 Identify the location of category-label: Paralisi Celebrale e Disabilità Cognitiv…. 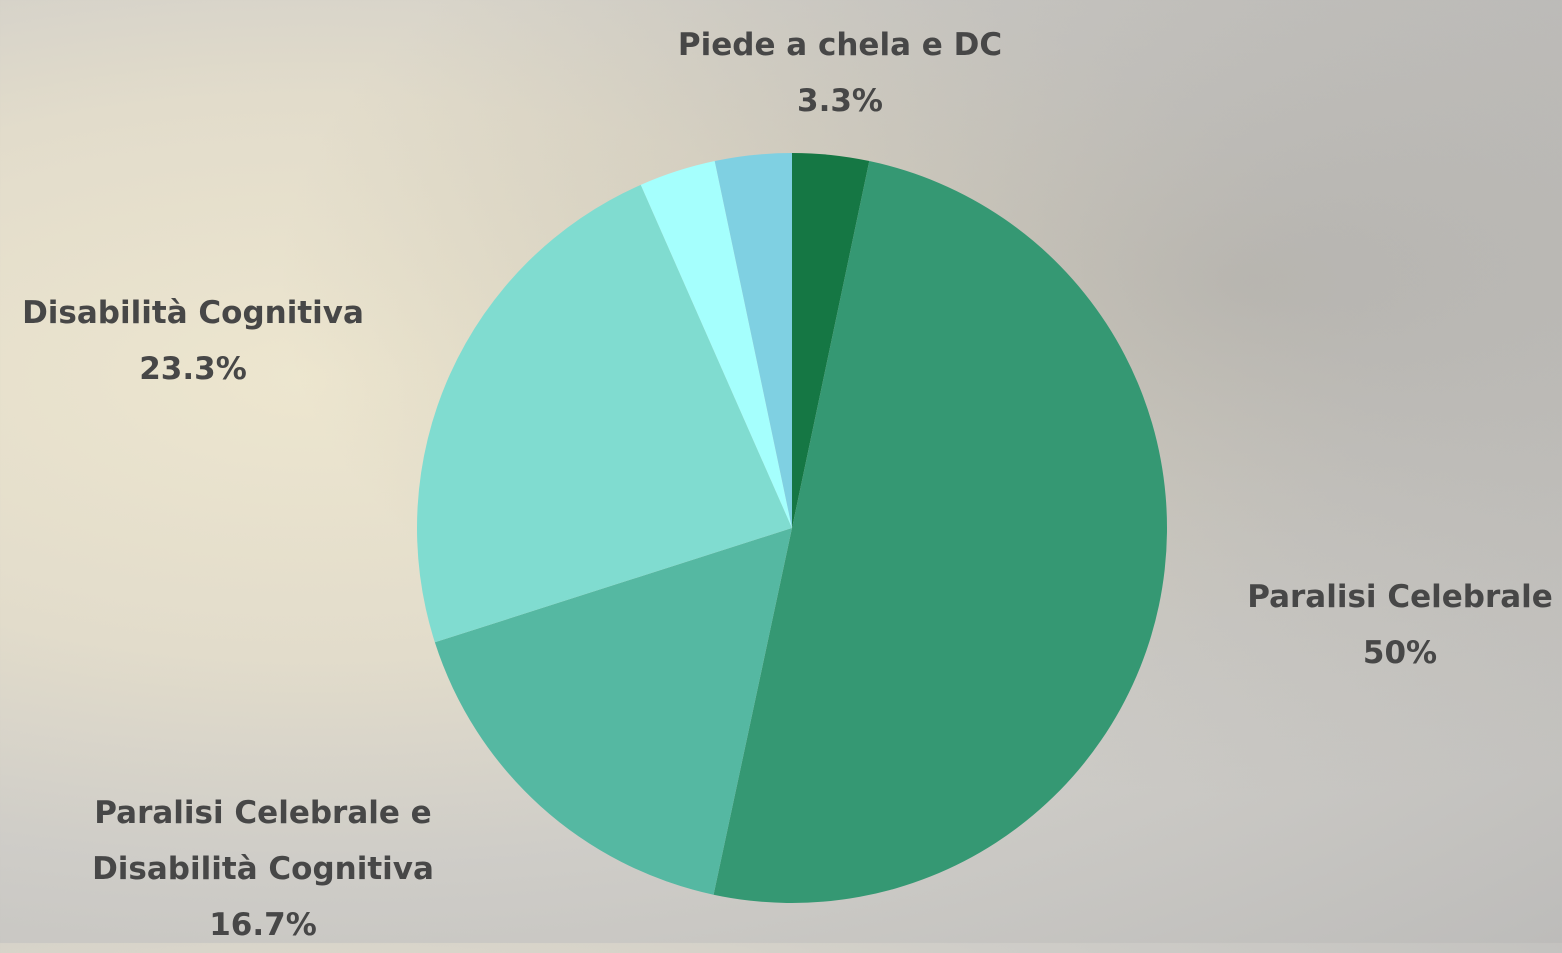
(263, 841).